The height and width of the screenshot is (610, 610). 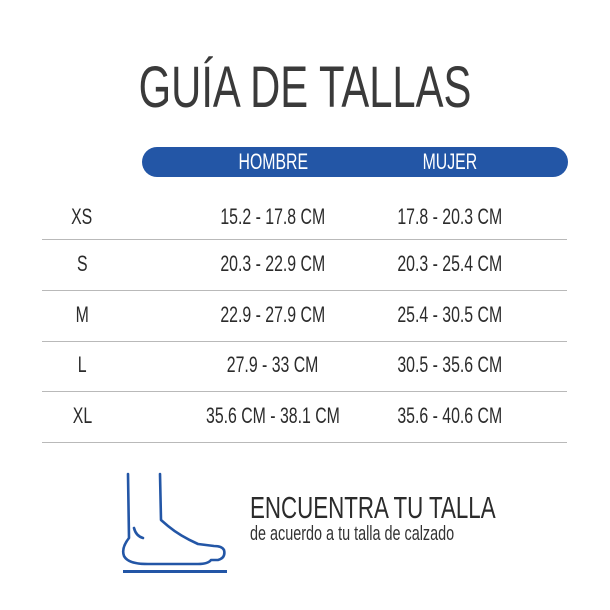 What do you see at coordinates (352, 534) in the screenshot?
I see `footer-subtext: de acuerdo a tu talla de calzado` at bounding box center [352, 534].